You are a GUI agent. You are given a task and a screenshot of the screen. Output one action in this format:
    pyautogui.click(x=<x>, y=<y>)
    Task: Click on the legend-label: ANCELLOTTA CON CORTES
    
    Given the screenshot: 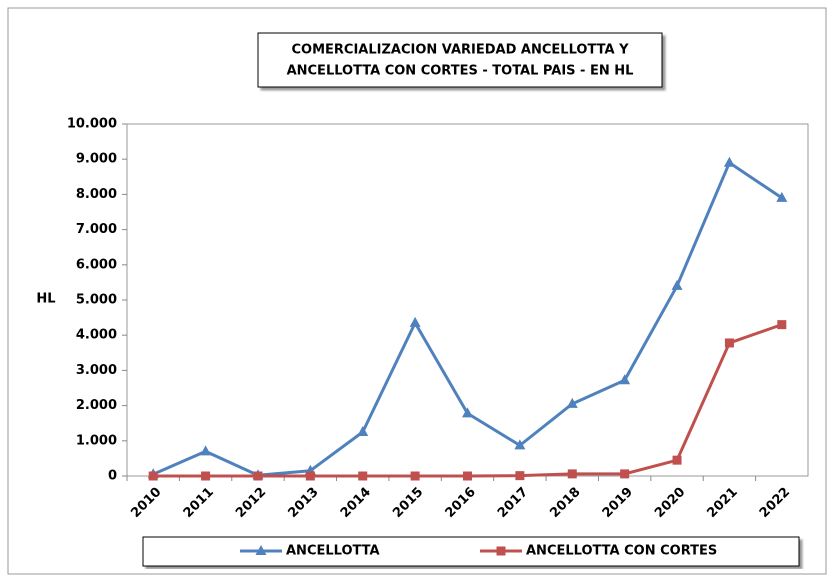 What is the action you would take?
    pyautogui.click(x=621, y=551)
    